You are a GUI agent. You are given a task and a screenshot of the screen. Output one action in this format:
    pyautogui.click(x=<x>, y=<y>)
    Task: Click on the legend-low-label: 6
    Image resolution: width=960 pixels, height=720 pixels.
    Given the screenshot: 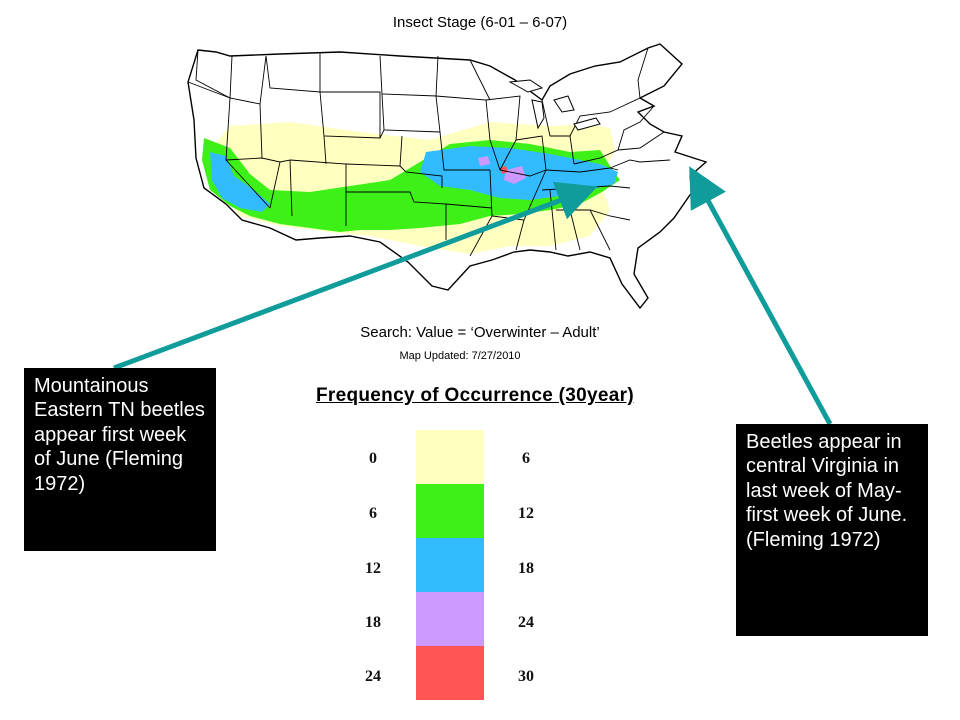 What is the action you would take?
    pyautogui.click(x=373, y=513)
    